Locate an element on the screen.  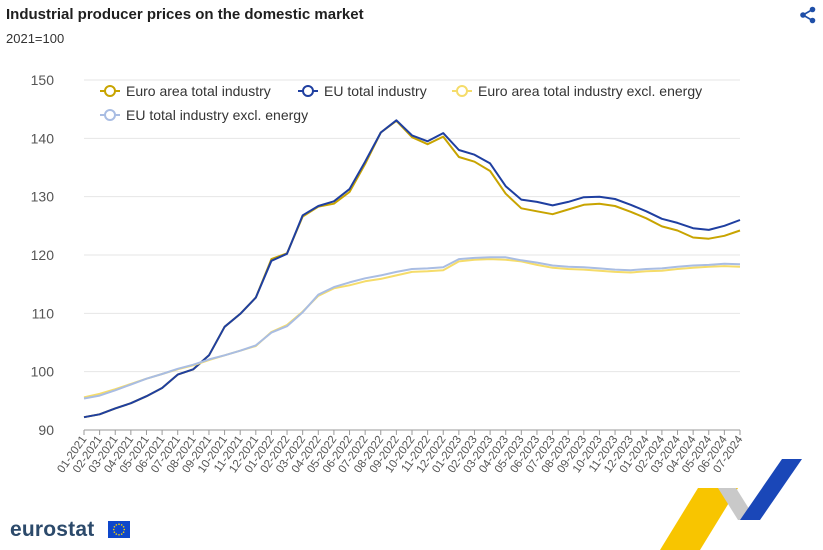
legend-item-0: Euro area total industry is located at coordinates (185, 91).